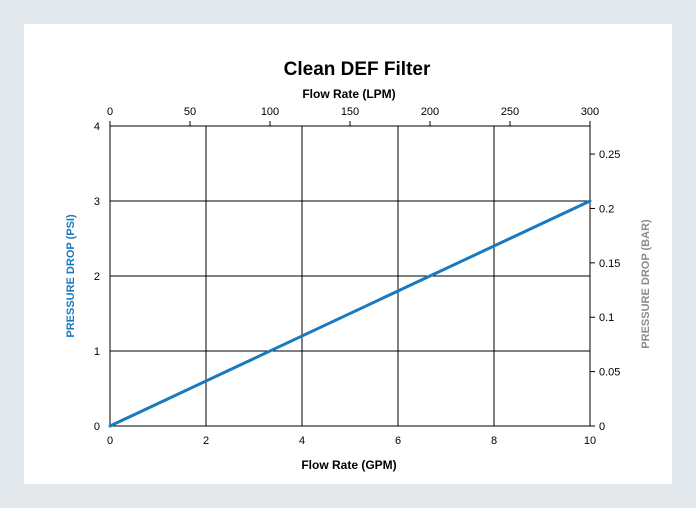  Describe the element at coordinates (302, 441) in the screenshot. I see `x-tick-label: 4` at that location.